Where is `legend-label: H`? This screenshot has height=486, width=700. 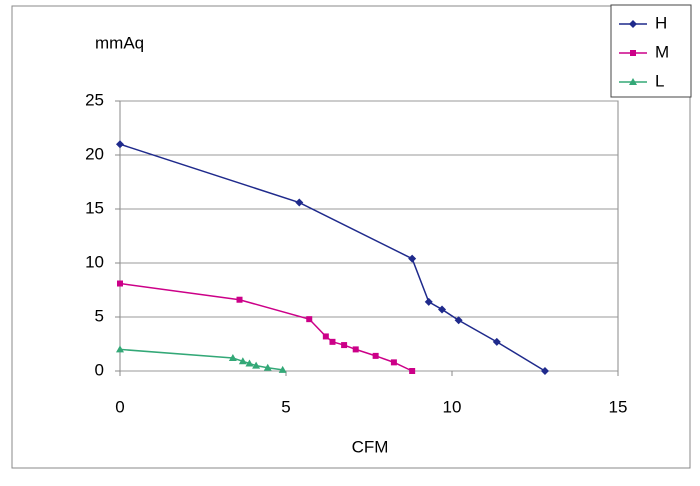
legend-label: H is located at coordinates (661, 22).